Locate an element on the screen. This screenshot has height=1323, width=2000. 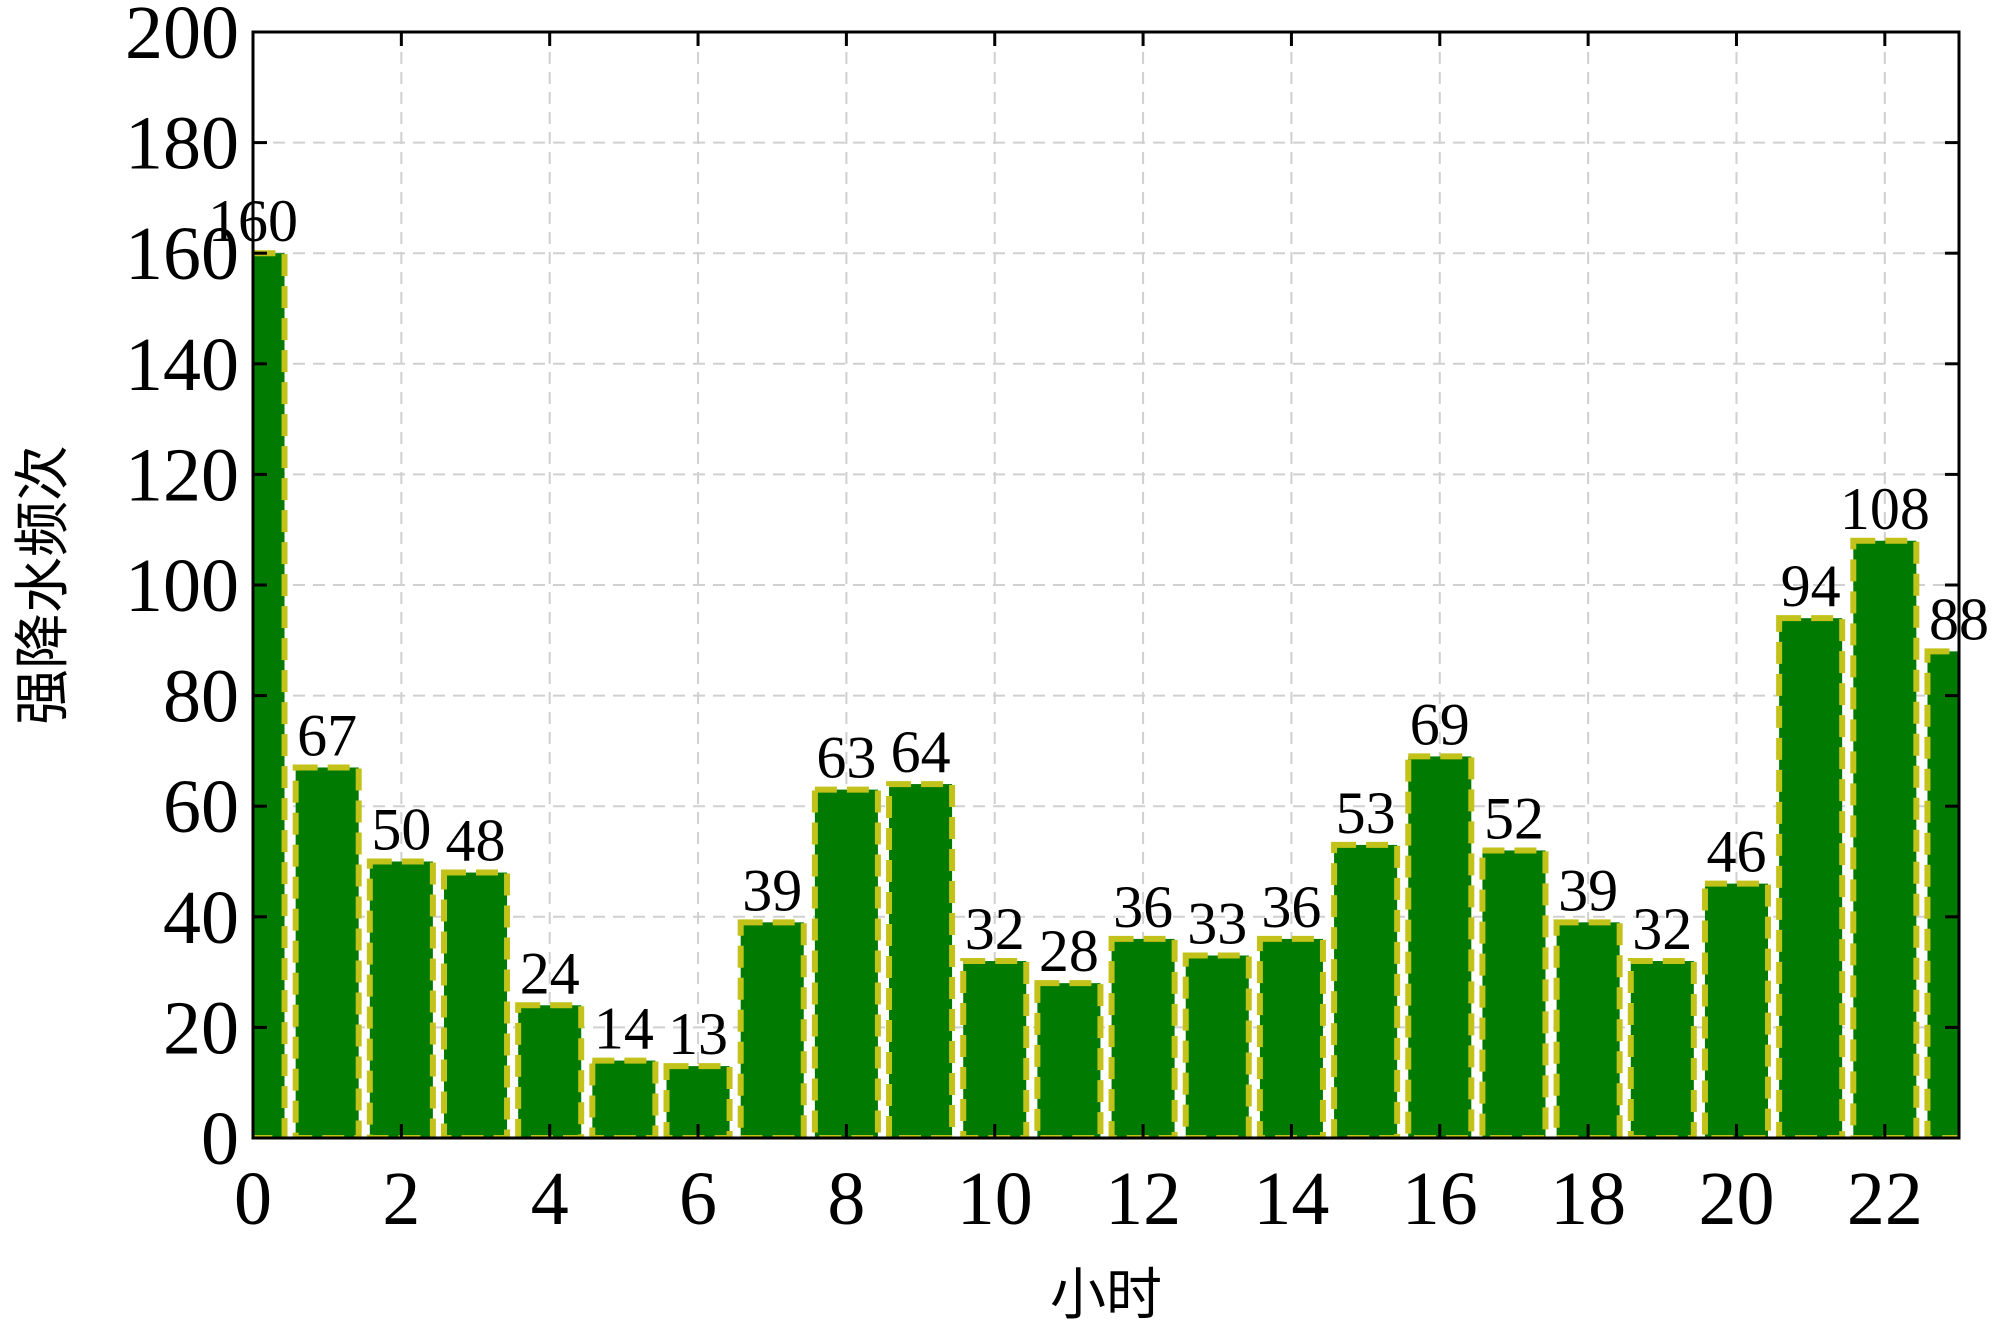
x-tick-label: 4 is located at coordinates (550, 1199).